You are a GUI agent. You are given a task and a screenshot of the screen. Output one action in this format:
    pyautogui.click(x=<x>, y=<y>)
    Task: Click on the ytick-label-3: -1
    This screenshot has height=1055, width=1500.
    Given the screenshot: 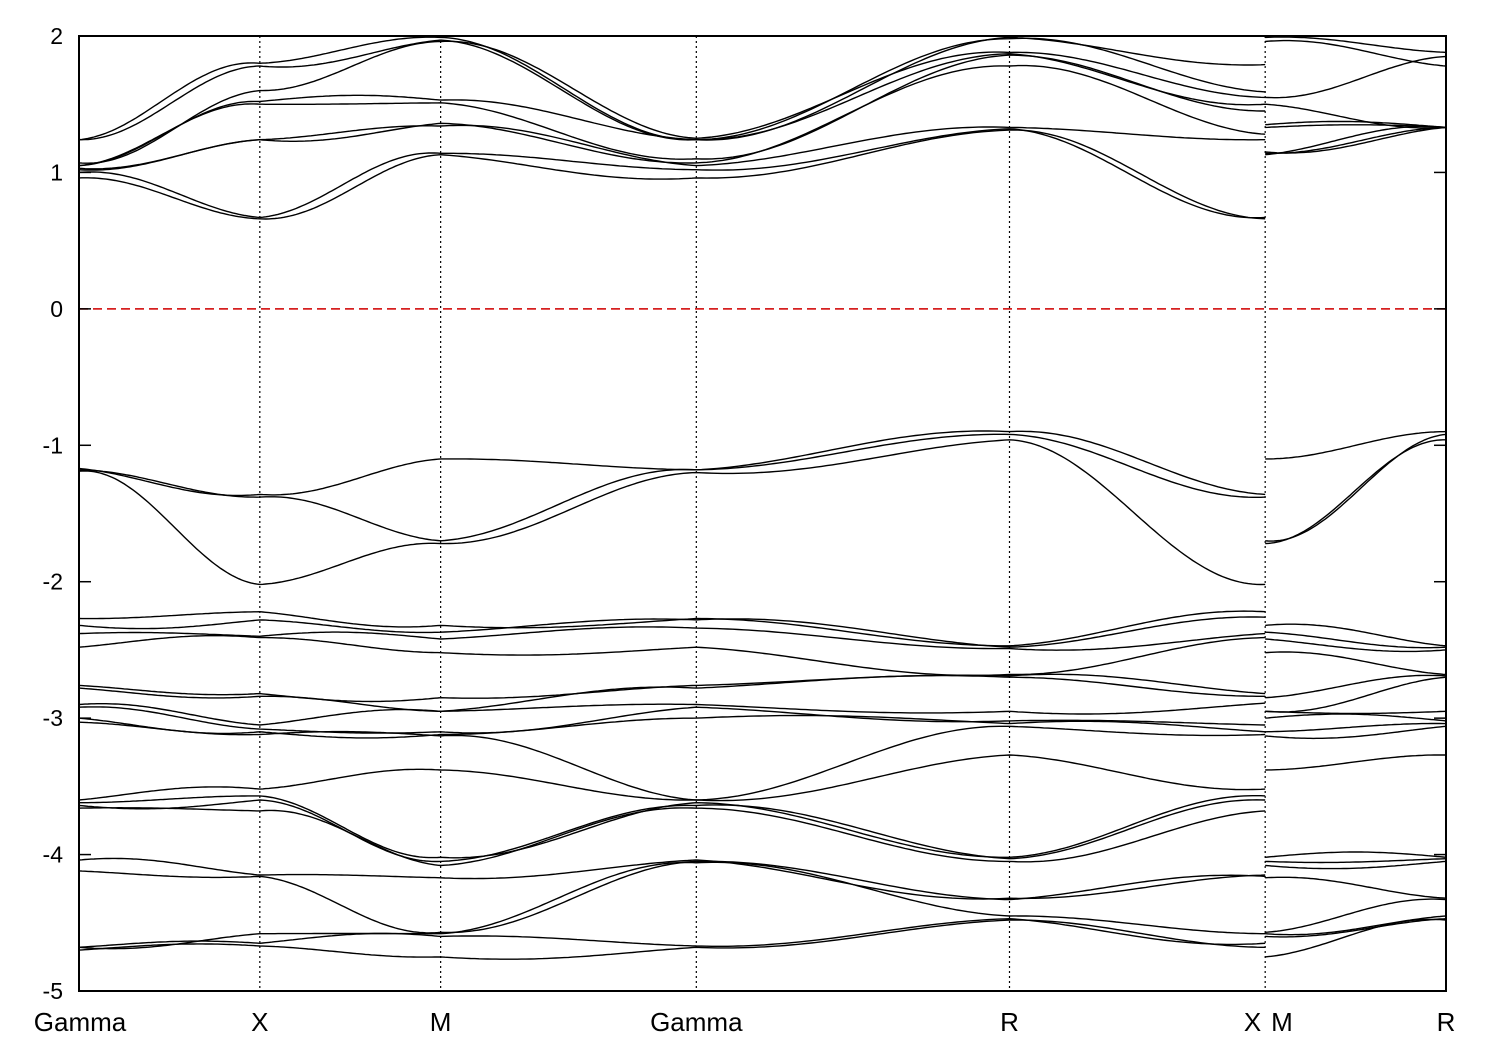 What is the action you would take?
    pyautogui.click(x=53, y=445)
    